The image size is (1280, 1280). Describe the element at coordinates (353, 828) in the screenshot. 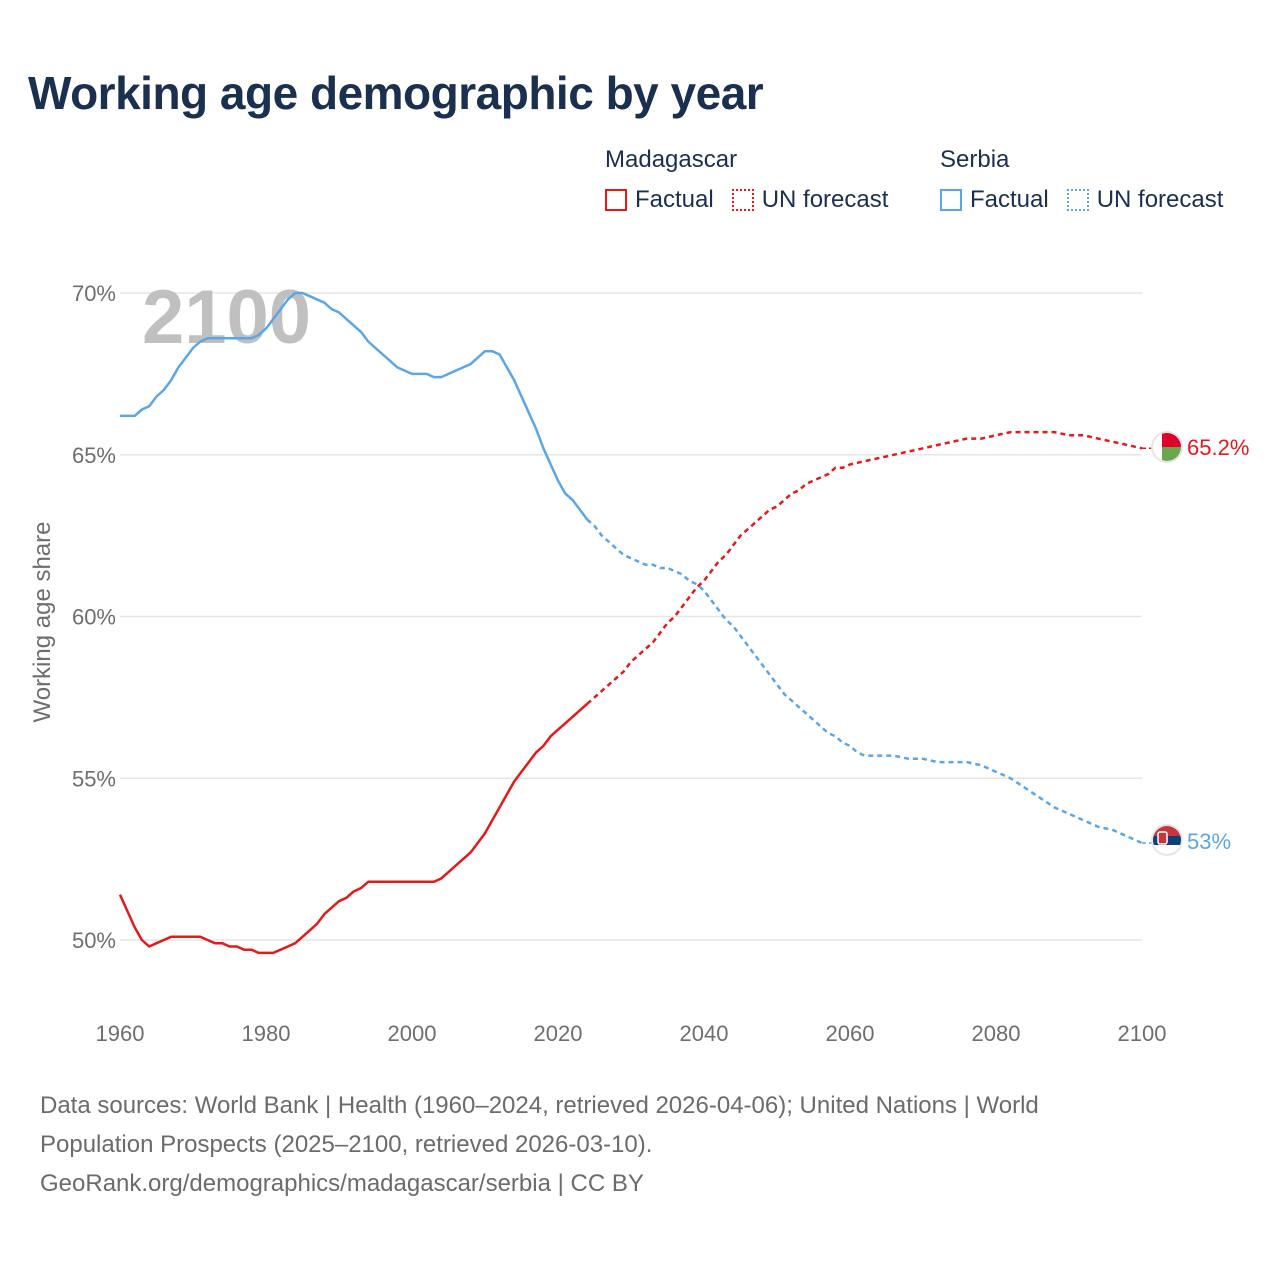

I see `series-line-madagascar-factual` at that location.